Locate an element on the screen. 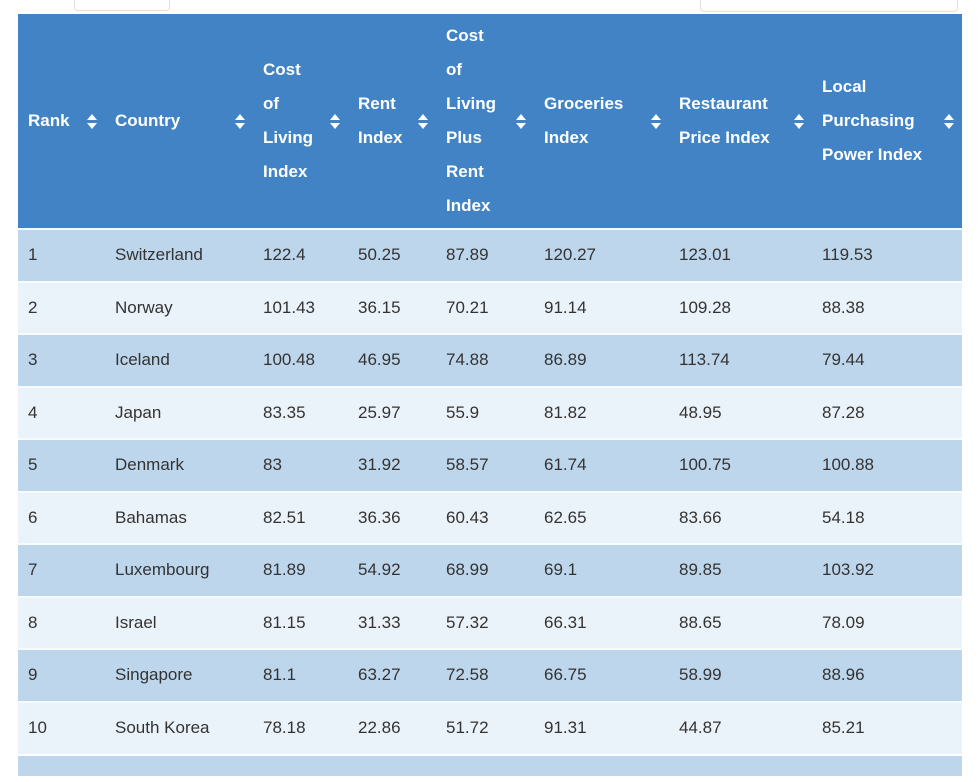  column-header-label: Cost of Living Plus Rent Index is located at coordinates (471, 120).